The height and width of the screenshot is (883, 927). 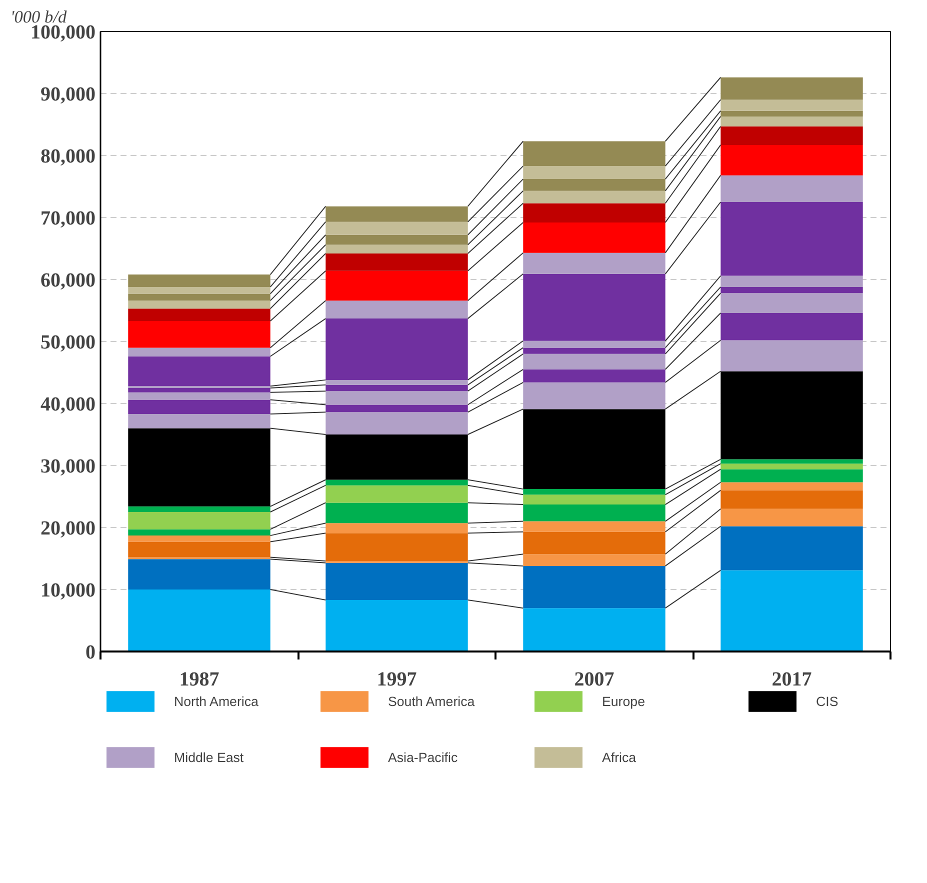 What do you see at coordinates (68, 591) in the screenshot?
I see `y-tick-label: 10,000` at bounding box center [68, 591].